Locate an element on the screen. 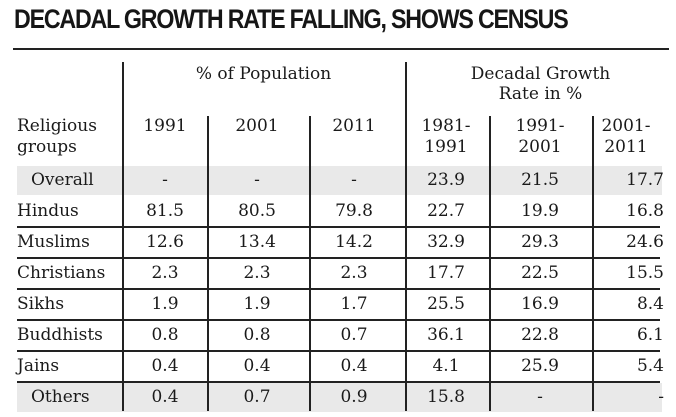 The image size is (676, 417). column-header: 1981- is located at coordinates (446, 126).